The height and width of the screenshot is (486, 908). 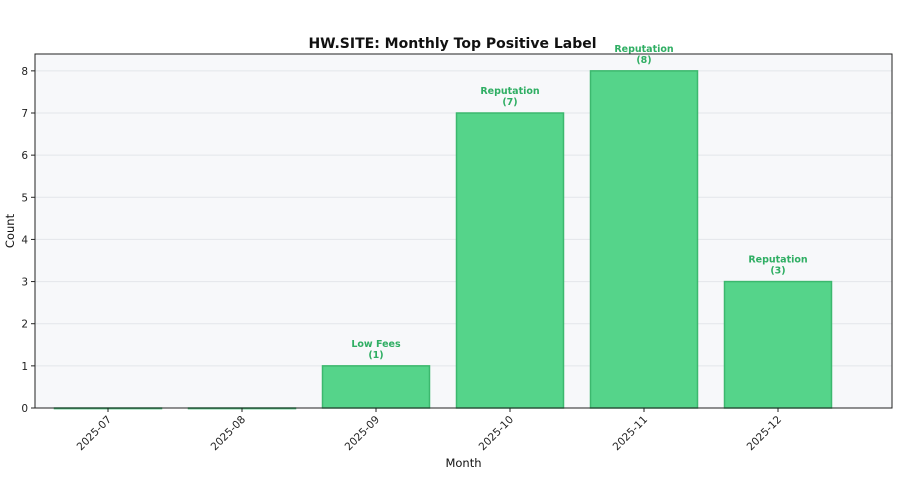 I want to click on y-tick-label: 4, so click(x=24, y=240).